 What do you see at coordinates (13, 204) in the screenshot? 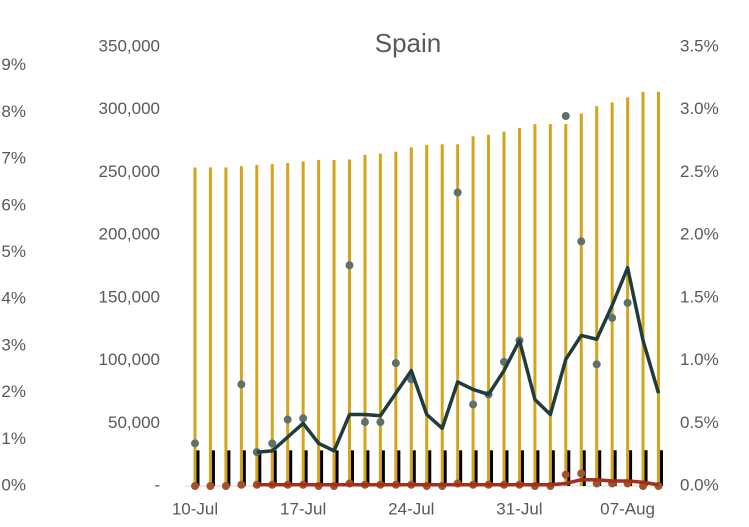
I see `y3ticks-tick-label: 6%` at bounding box center [13, 204].